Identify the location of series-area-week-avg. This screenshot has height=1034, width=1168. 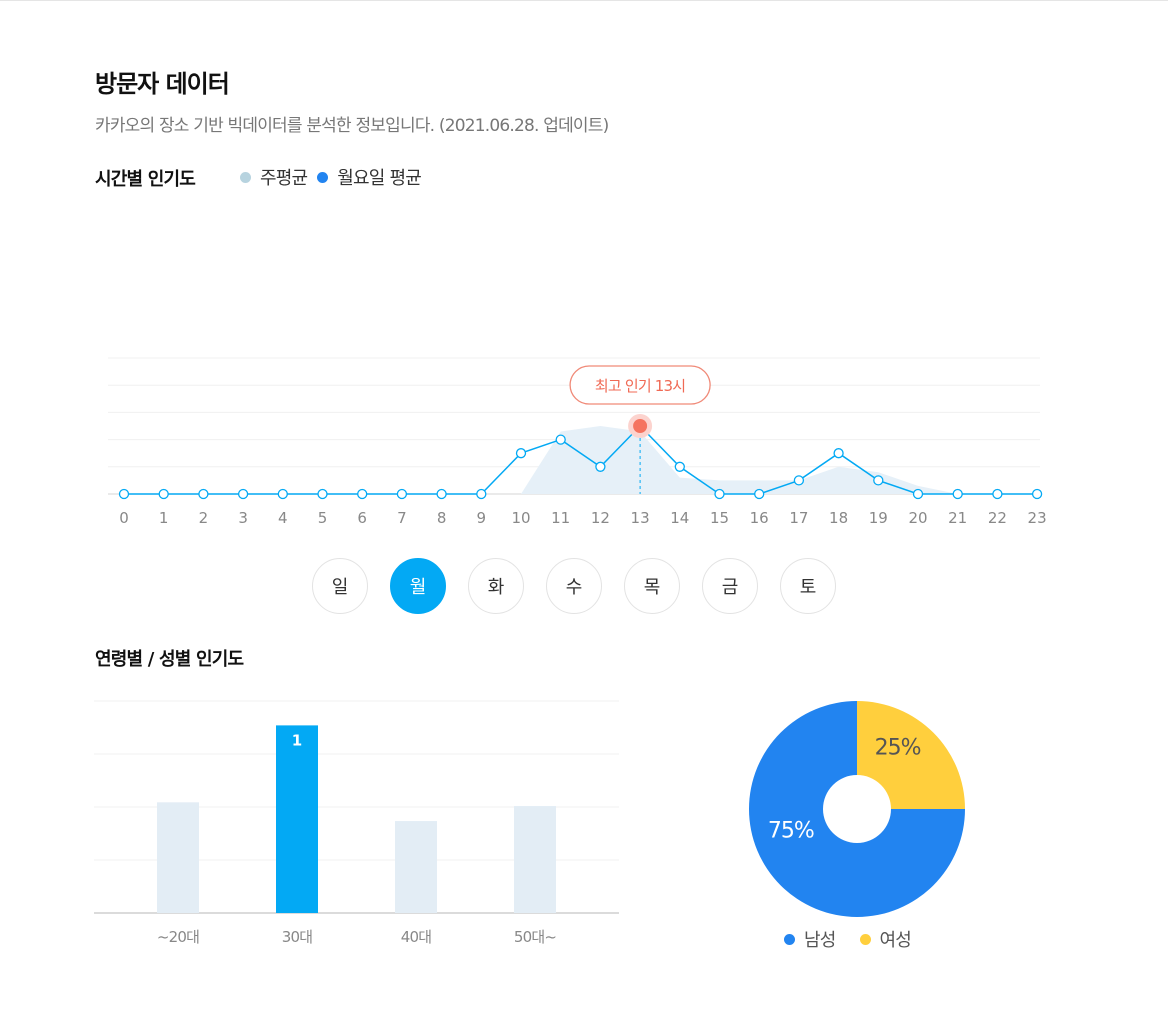
(581, 460).